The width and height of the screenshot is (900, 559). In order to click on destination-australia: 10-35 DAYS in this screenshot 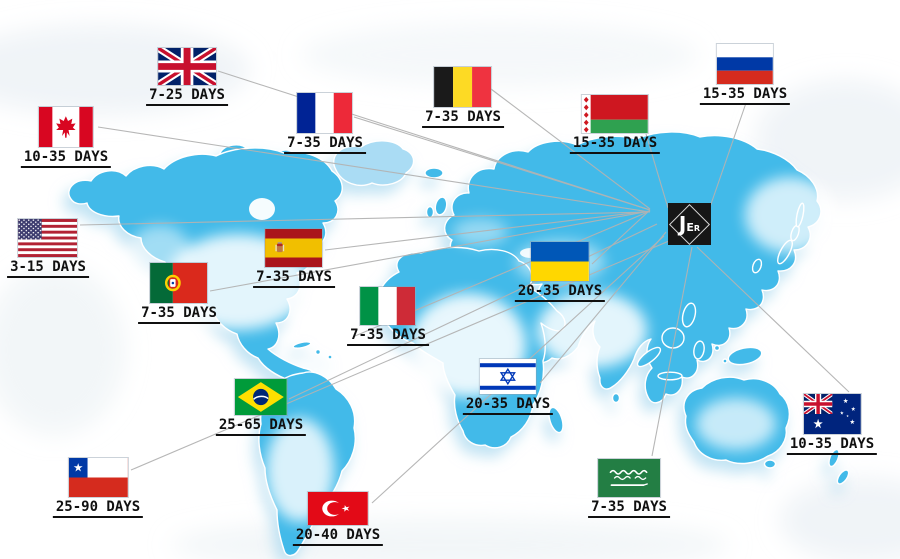, I will do `click(832, 425)`.